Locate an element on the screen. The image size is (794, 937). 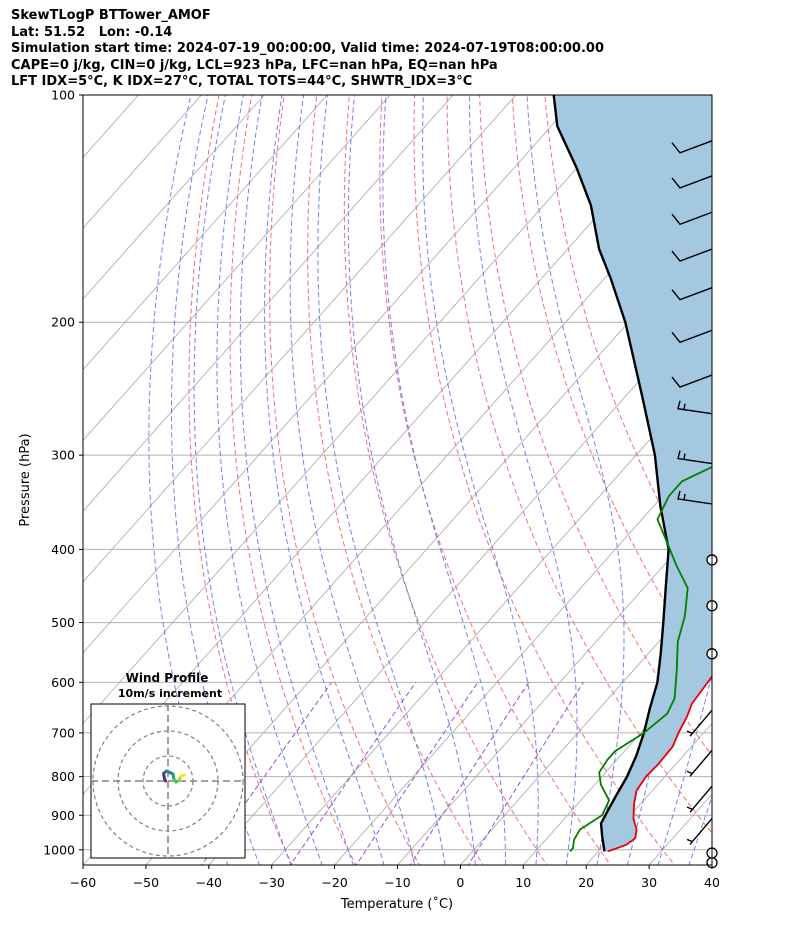
y-tick-label: 800 is located at coordinates (63, 776).